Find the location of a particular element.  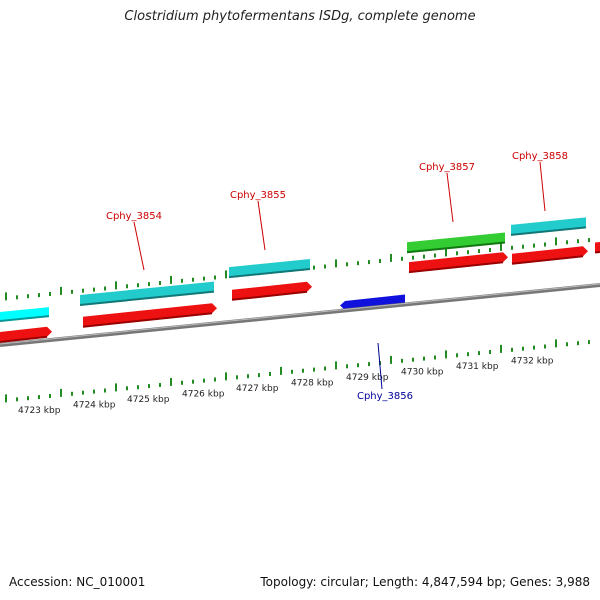

backbone-ring is located at coordinates (300, 315).